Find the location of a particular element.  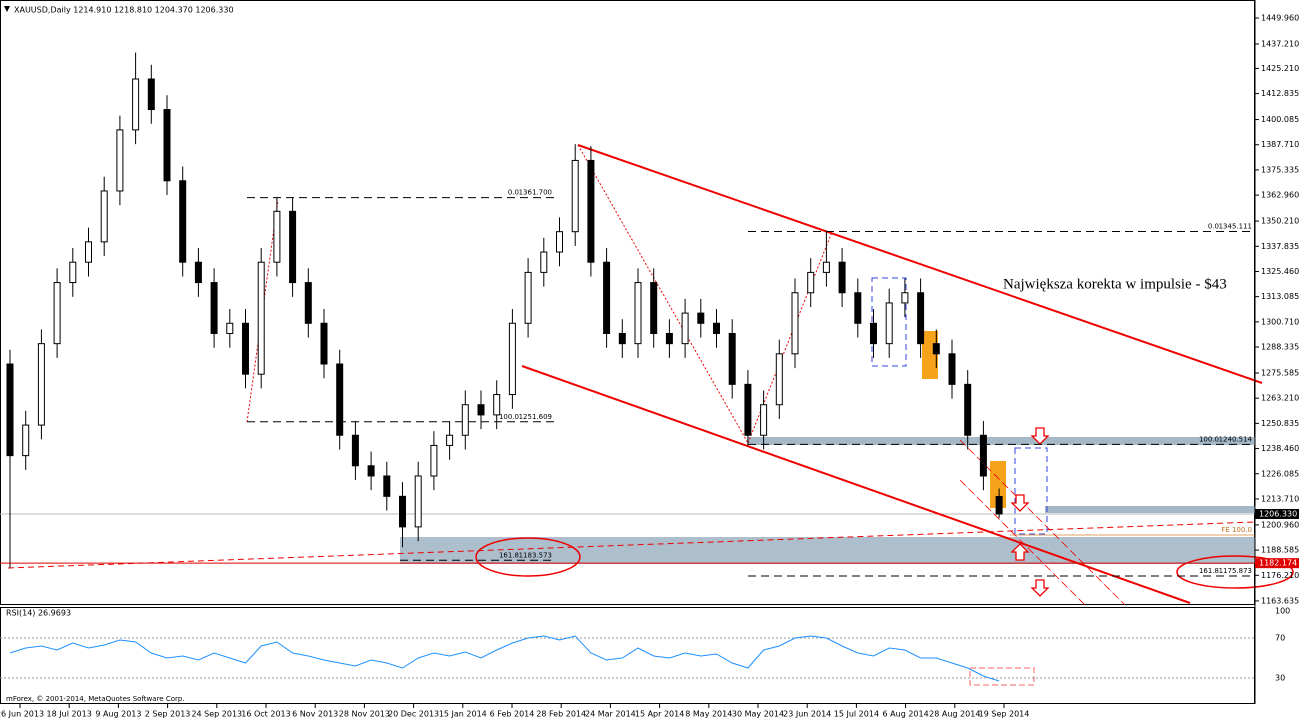

x-tick-label: 30 May 2014 is located at coordinates (758, 714).